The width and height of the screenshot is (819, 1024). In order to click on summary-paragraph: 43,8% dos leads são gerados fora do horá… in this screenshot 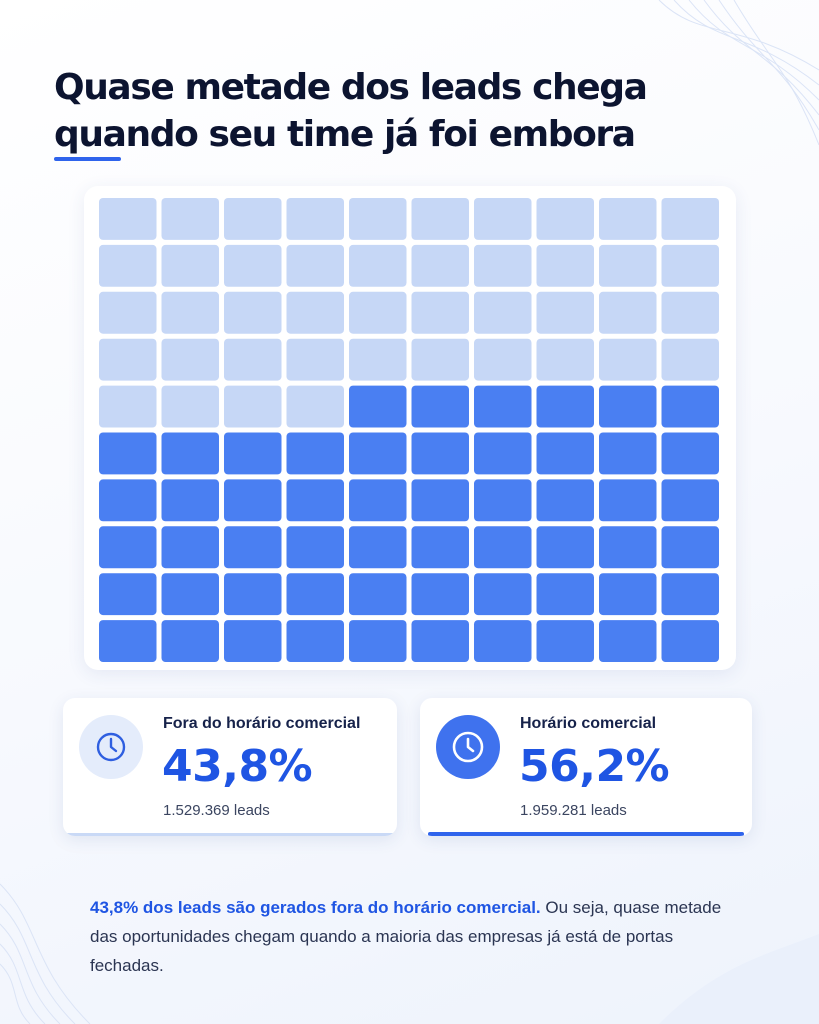, I will do `click(415, 936)`.